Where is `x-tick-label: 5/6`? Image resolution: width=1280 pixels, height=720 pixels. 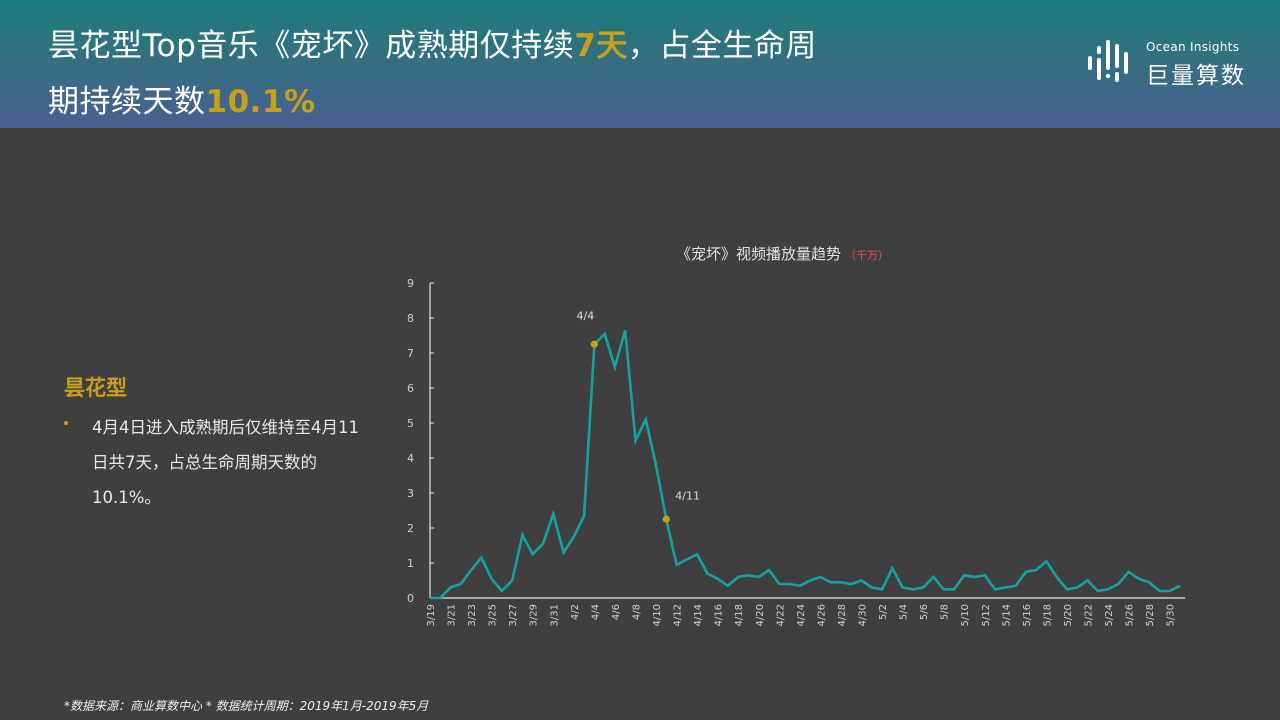 x-tick-label: 5/6 is located at coordinates (924, 612).